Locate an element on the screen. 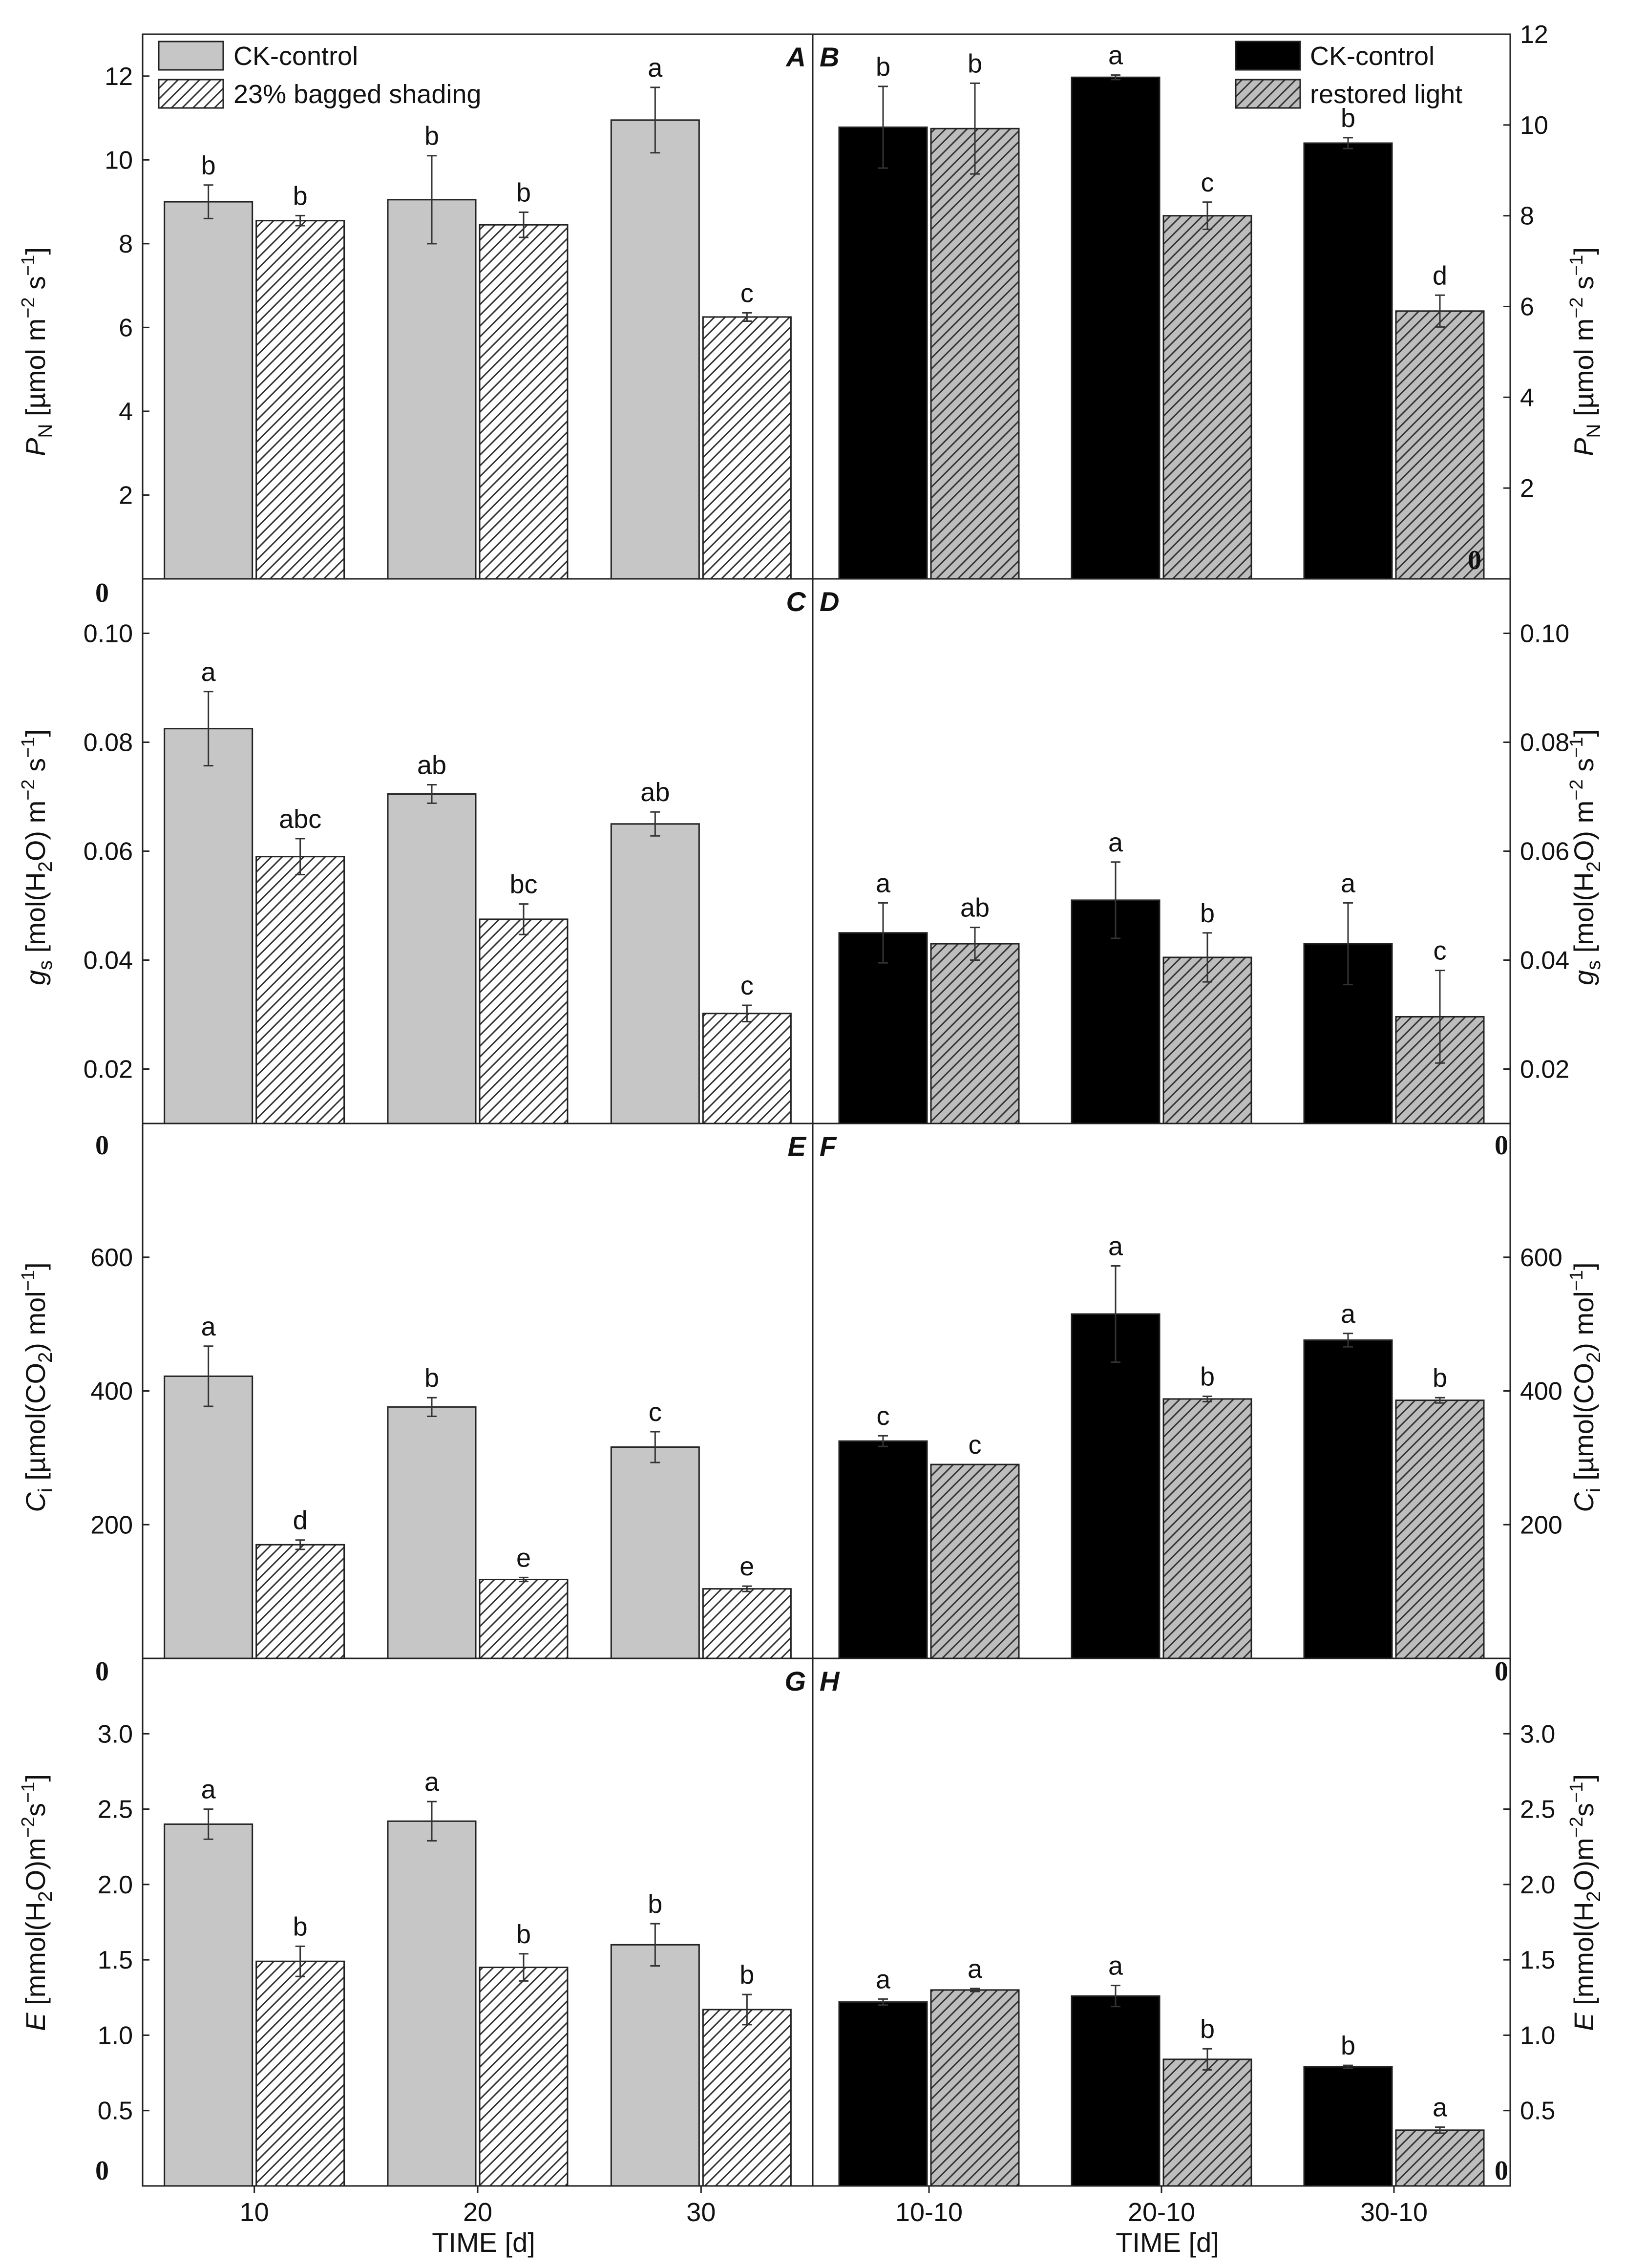 The width and height of the screenshot is (1646, 2268). sig-label-f-0-2: a is located at coordinates (1348, 1314).